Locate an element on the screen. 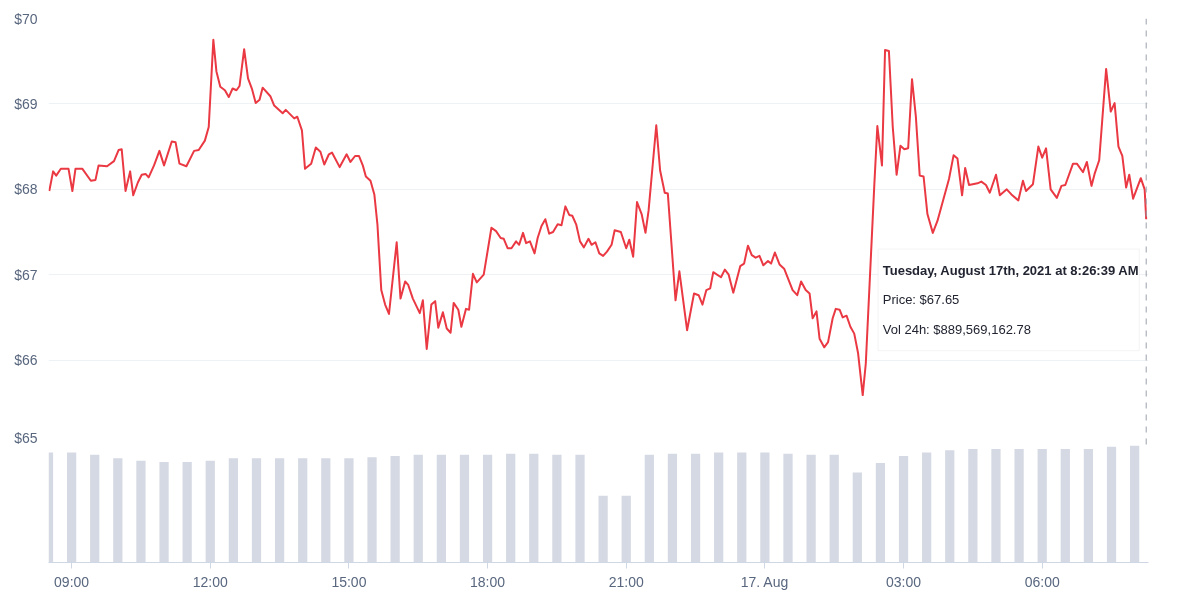 This screenshot has width=1181, height=592. y-tick-label: $65 is located at coordinates (26, 437).